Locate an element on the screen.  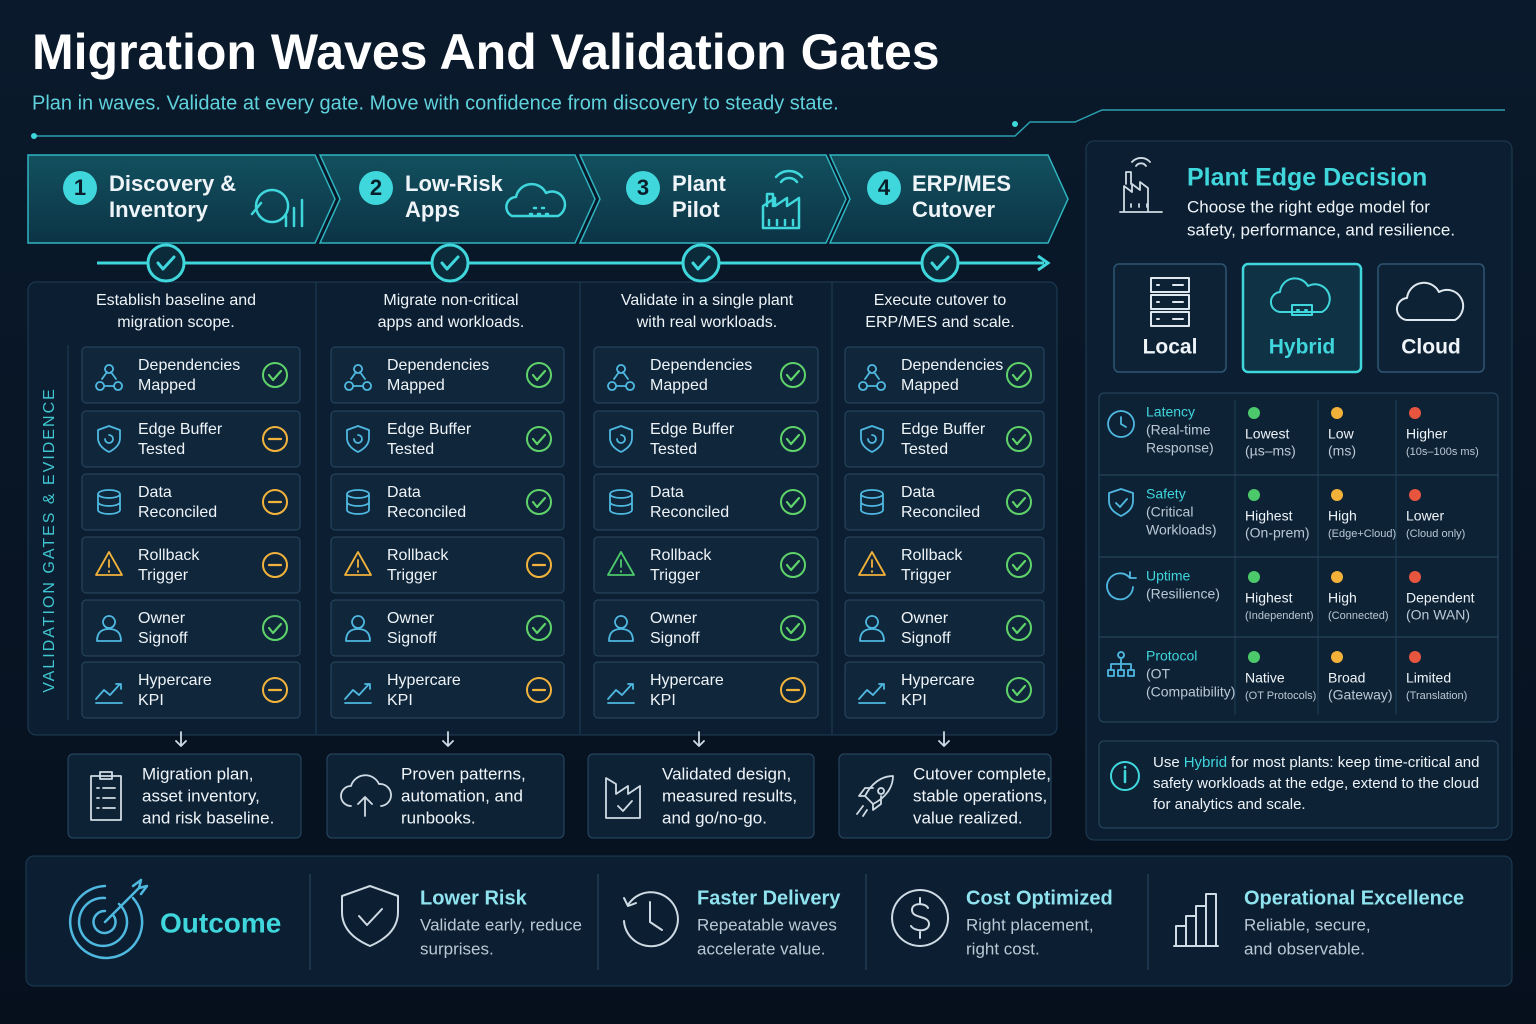
wave-title: Pilot is located at coordinates (696, 209).